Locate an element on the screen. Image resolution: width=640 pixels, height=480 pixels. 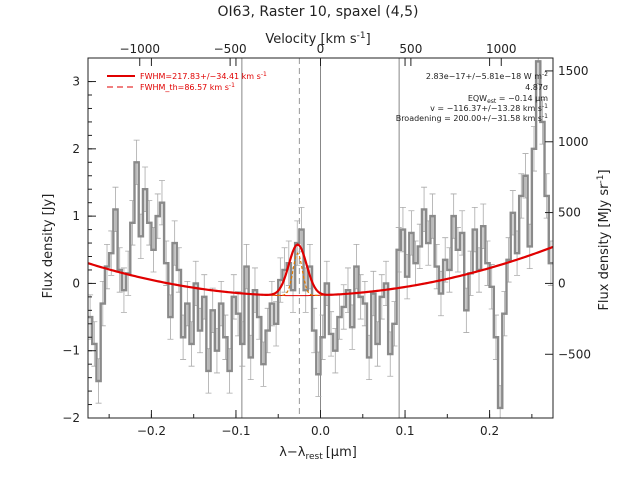
right-axis-label-sup: -1 is located at coordinates (601, 179).